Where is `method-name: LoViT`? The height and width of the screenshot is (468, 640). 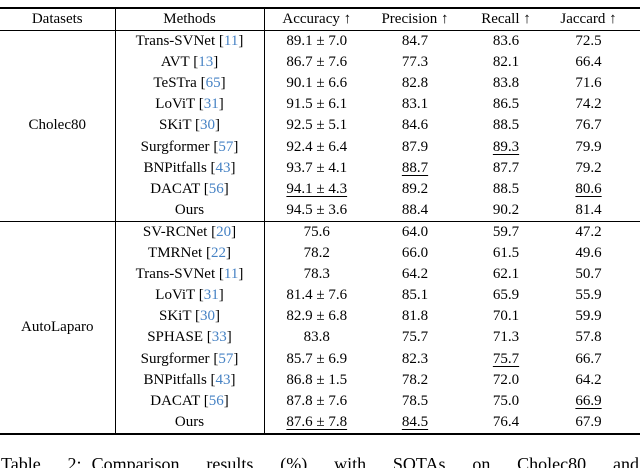 method-name: LoViT is located at coordinates (175, 104).